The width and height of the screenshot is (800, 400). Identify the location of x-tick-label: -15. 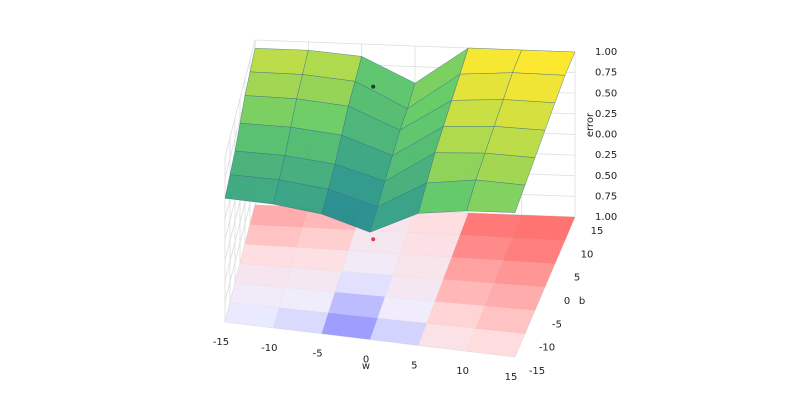
(221, 342).